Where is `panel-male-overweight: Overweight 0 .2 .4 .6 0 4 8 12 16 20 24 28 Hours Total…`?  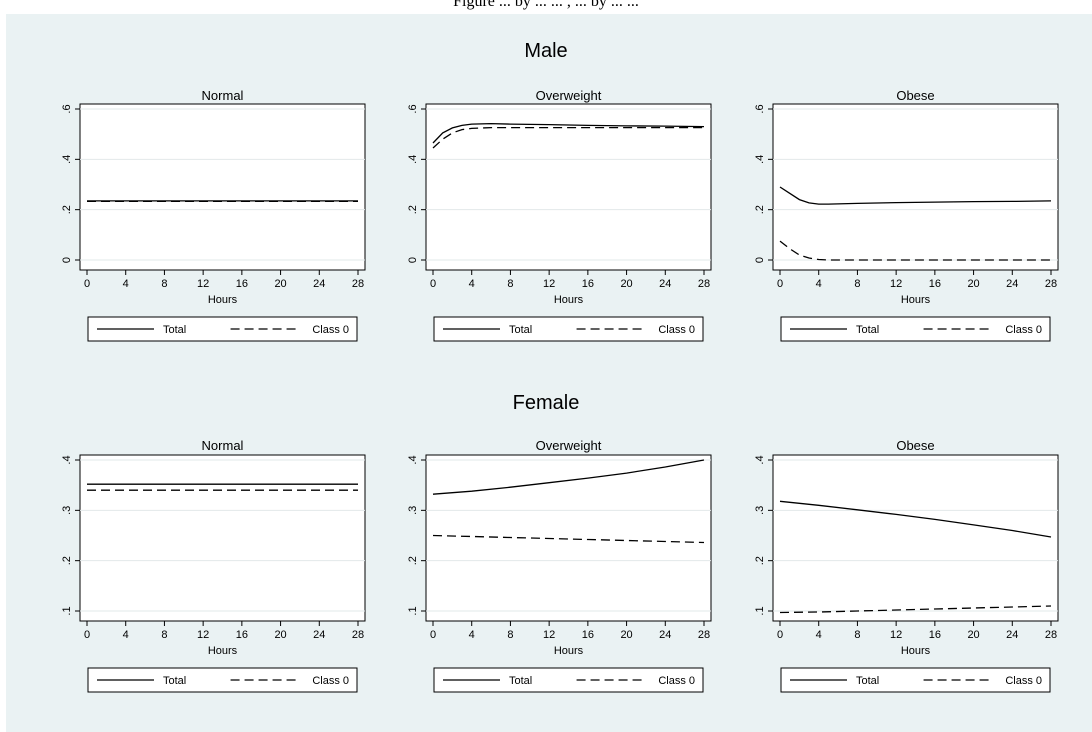
panel-male-overweight: Overweight 0 .2 .4 .6 0 4 8 12 16 20 24 28 Hours Total… is located at coordinates (559, 215).